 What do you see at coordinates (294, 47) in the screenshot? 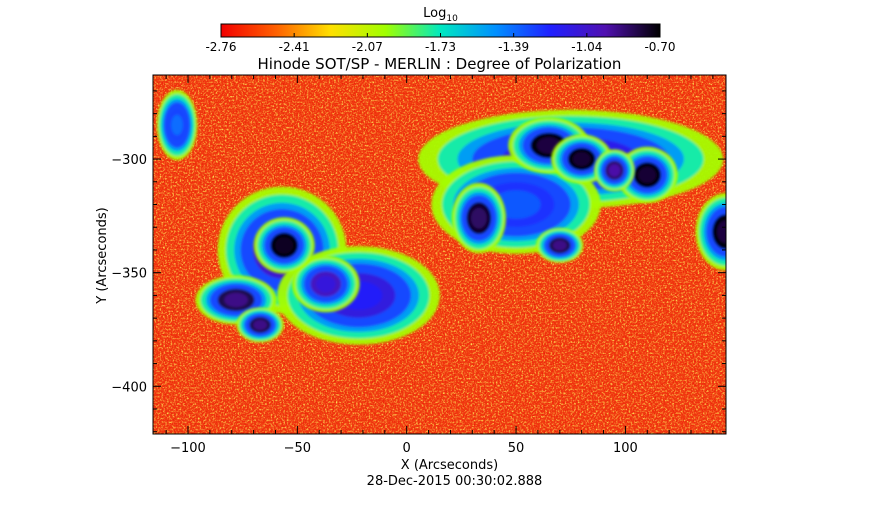
I see `colorbar-tick-label: -2.41` at bounding box center [294, 47].